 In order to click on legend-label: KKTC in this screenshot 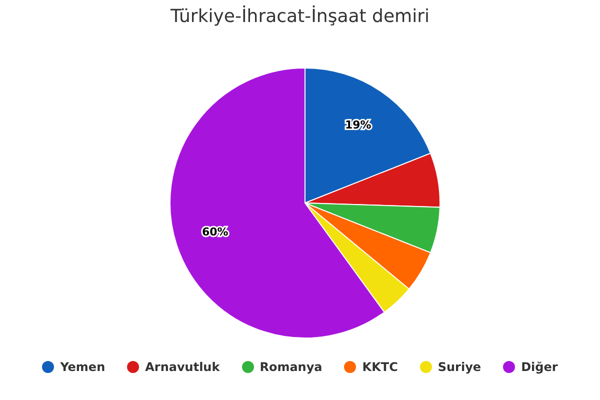, I will do `click(380, 367)`.